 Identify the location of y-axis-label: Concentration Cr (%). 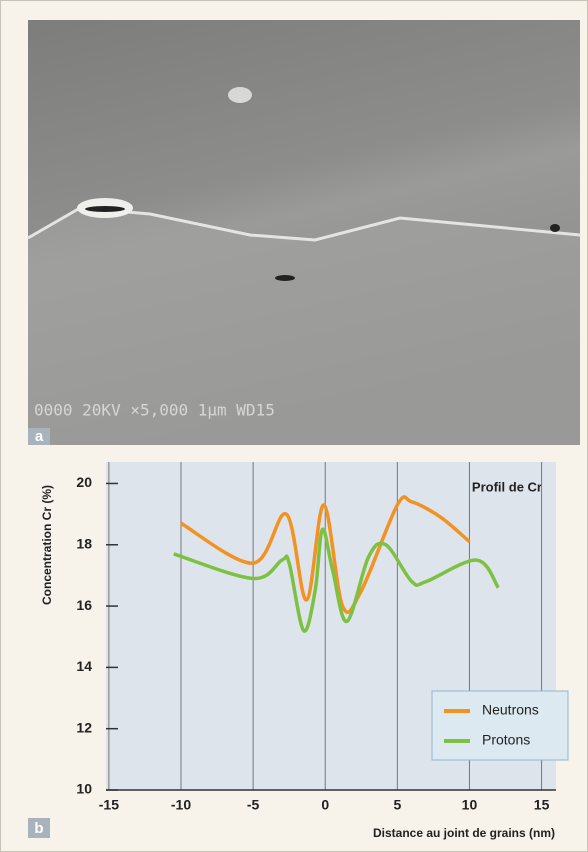
(47, 545).